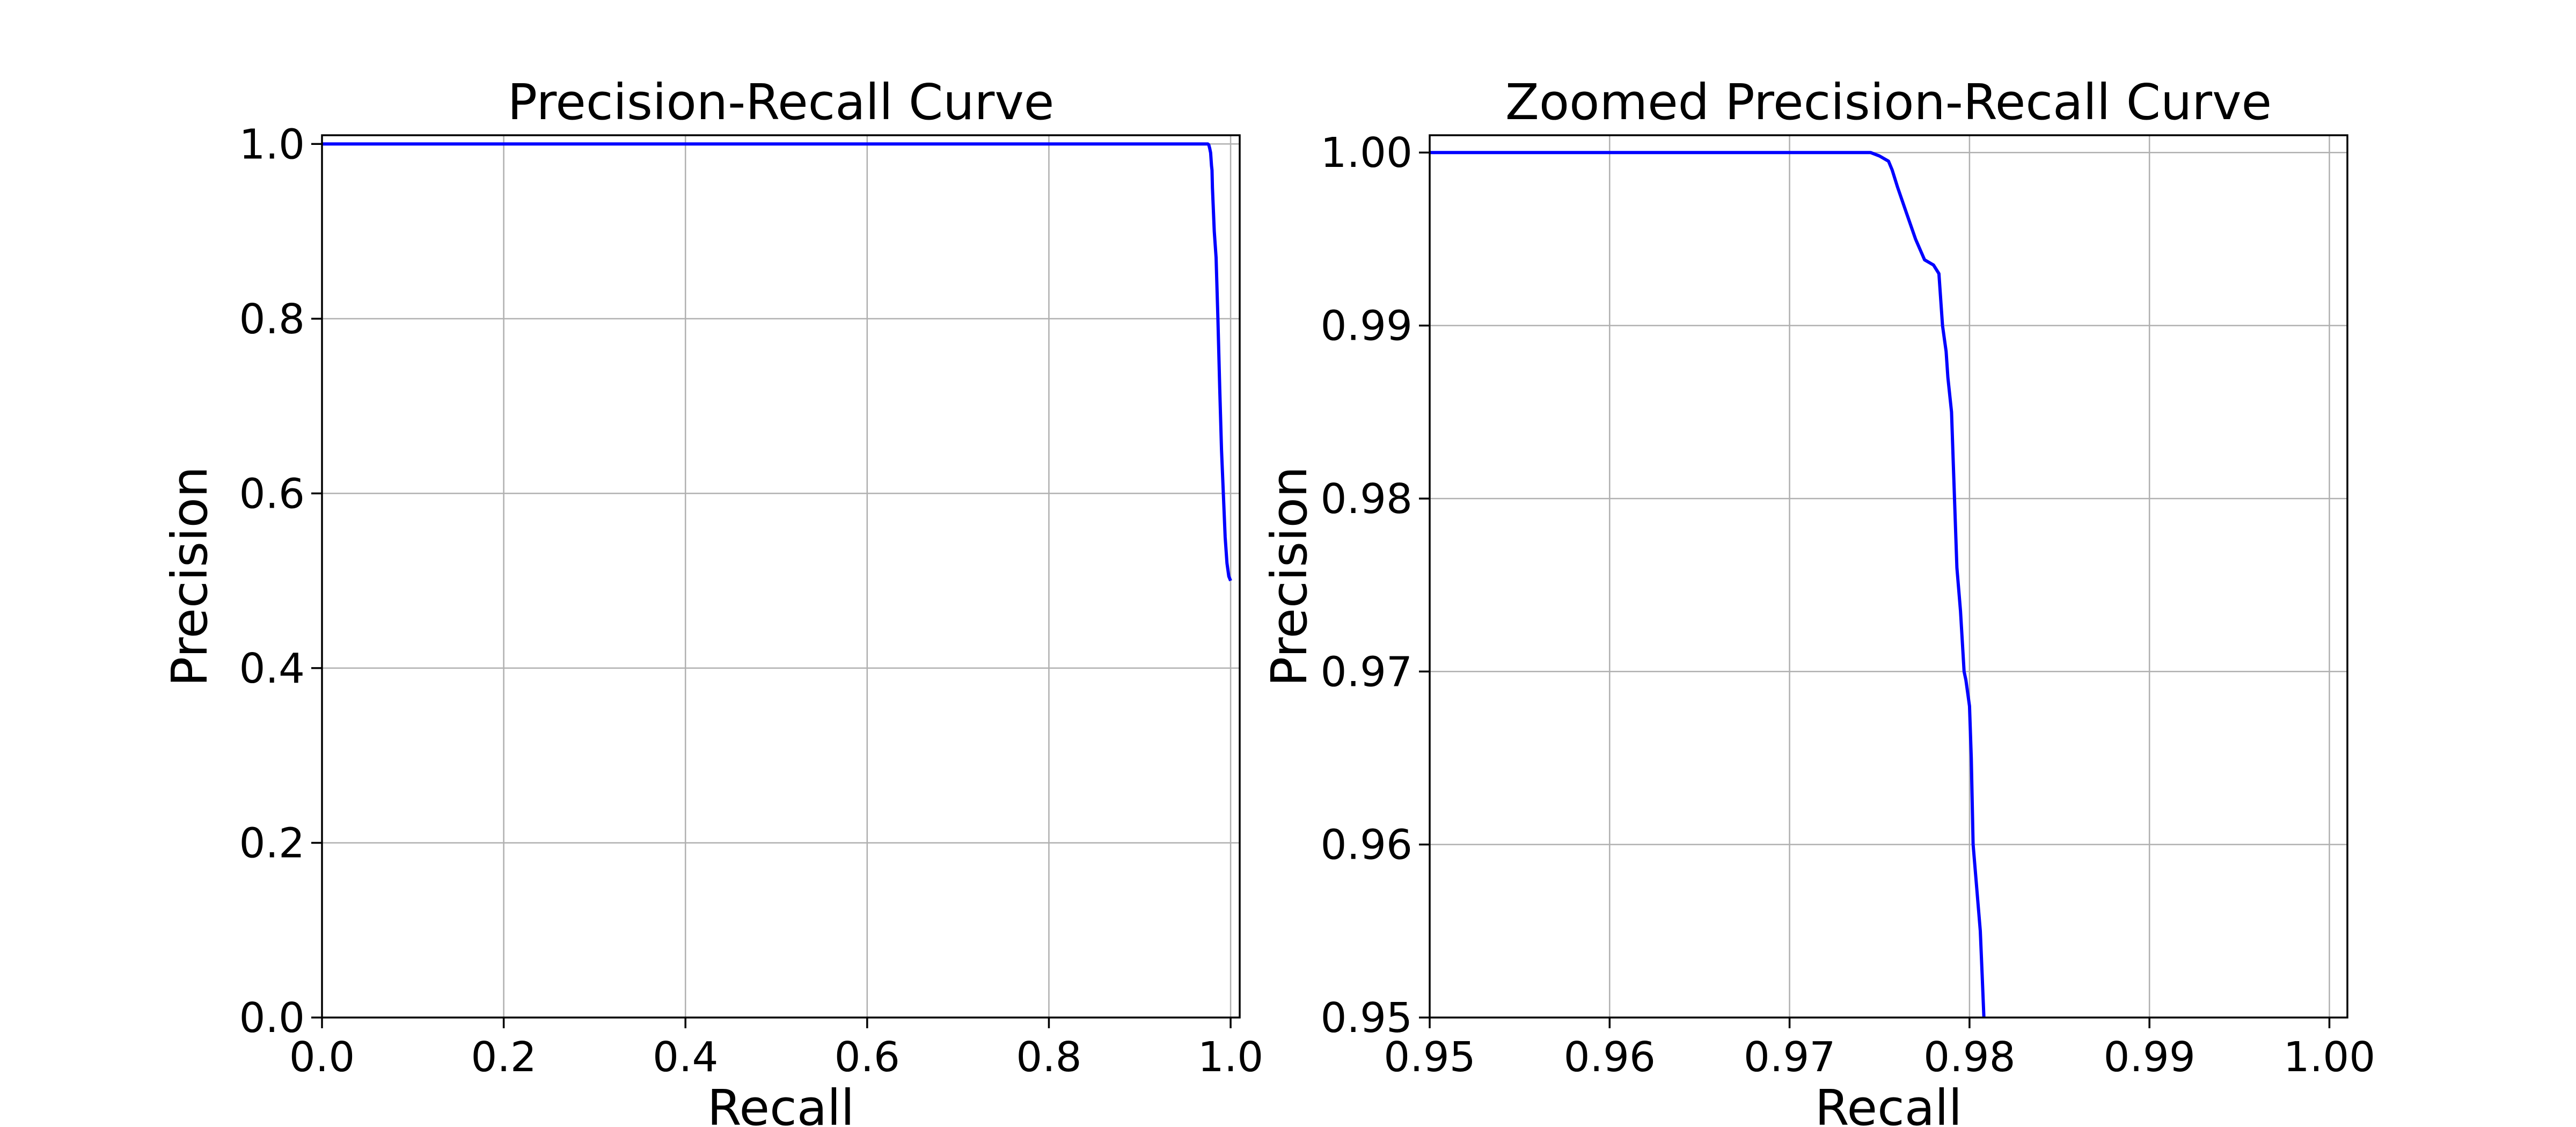  Describe the element at coordinates (1230, 1057) in the screenshot. I see `x-tick-label: 1.0` at that location.